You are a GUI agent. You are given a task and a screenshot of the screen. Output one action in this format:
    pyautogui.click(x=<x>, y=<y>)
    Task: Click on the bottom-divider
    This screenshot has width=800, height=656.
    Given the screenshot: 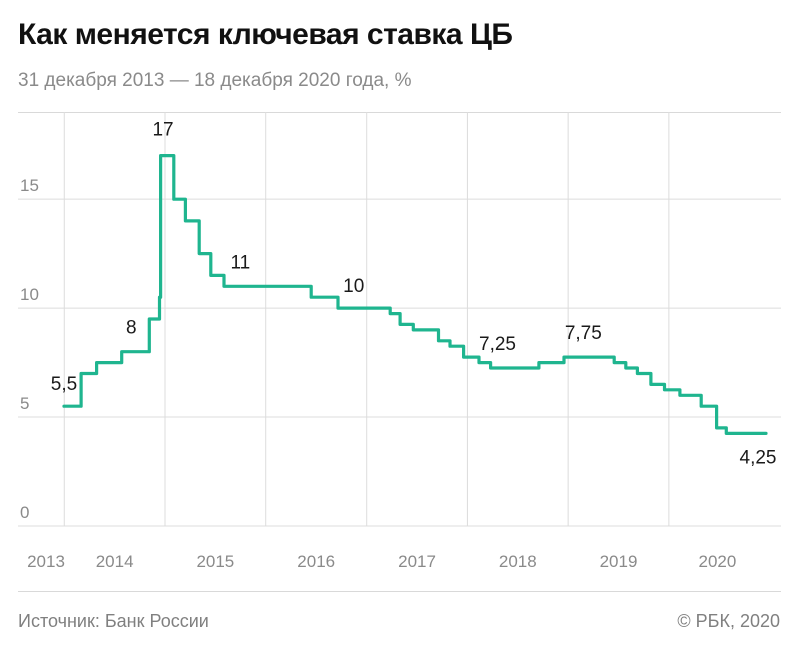 What is the action you would take?
    pyautogui.click(x=399, y=591)
    